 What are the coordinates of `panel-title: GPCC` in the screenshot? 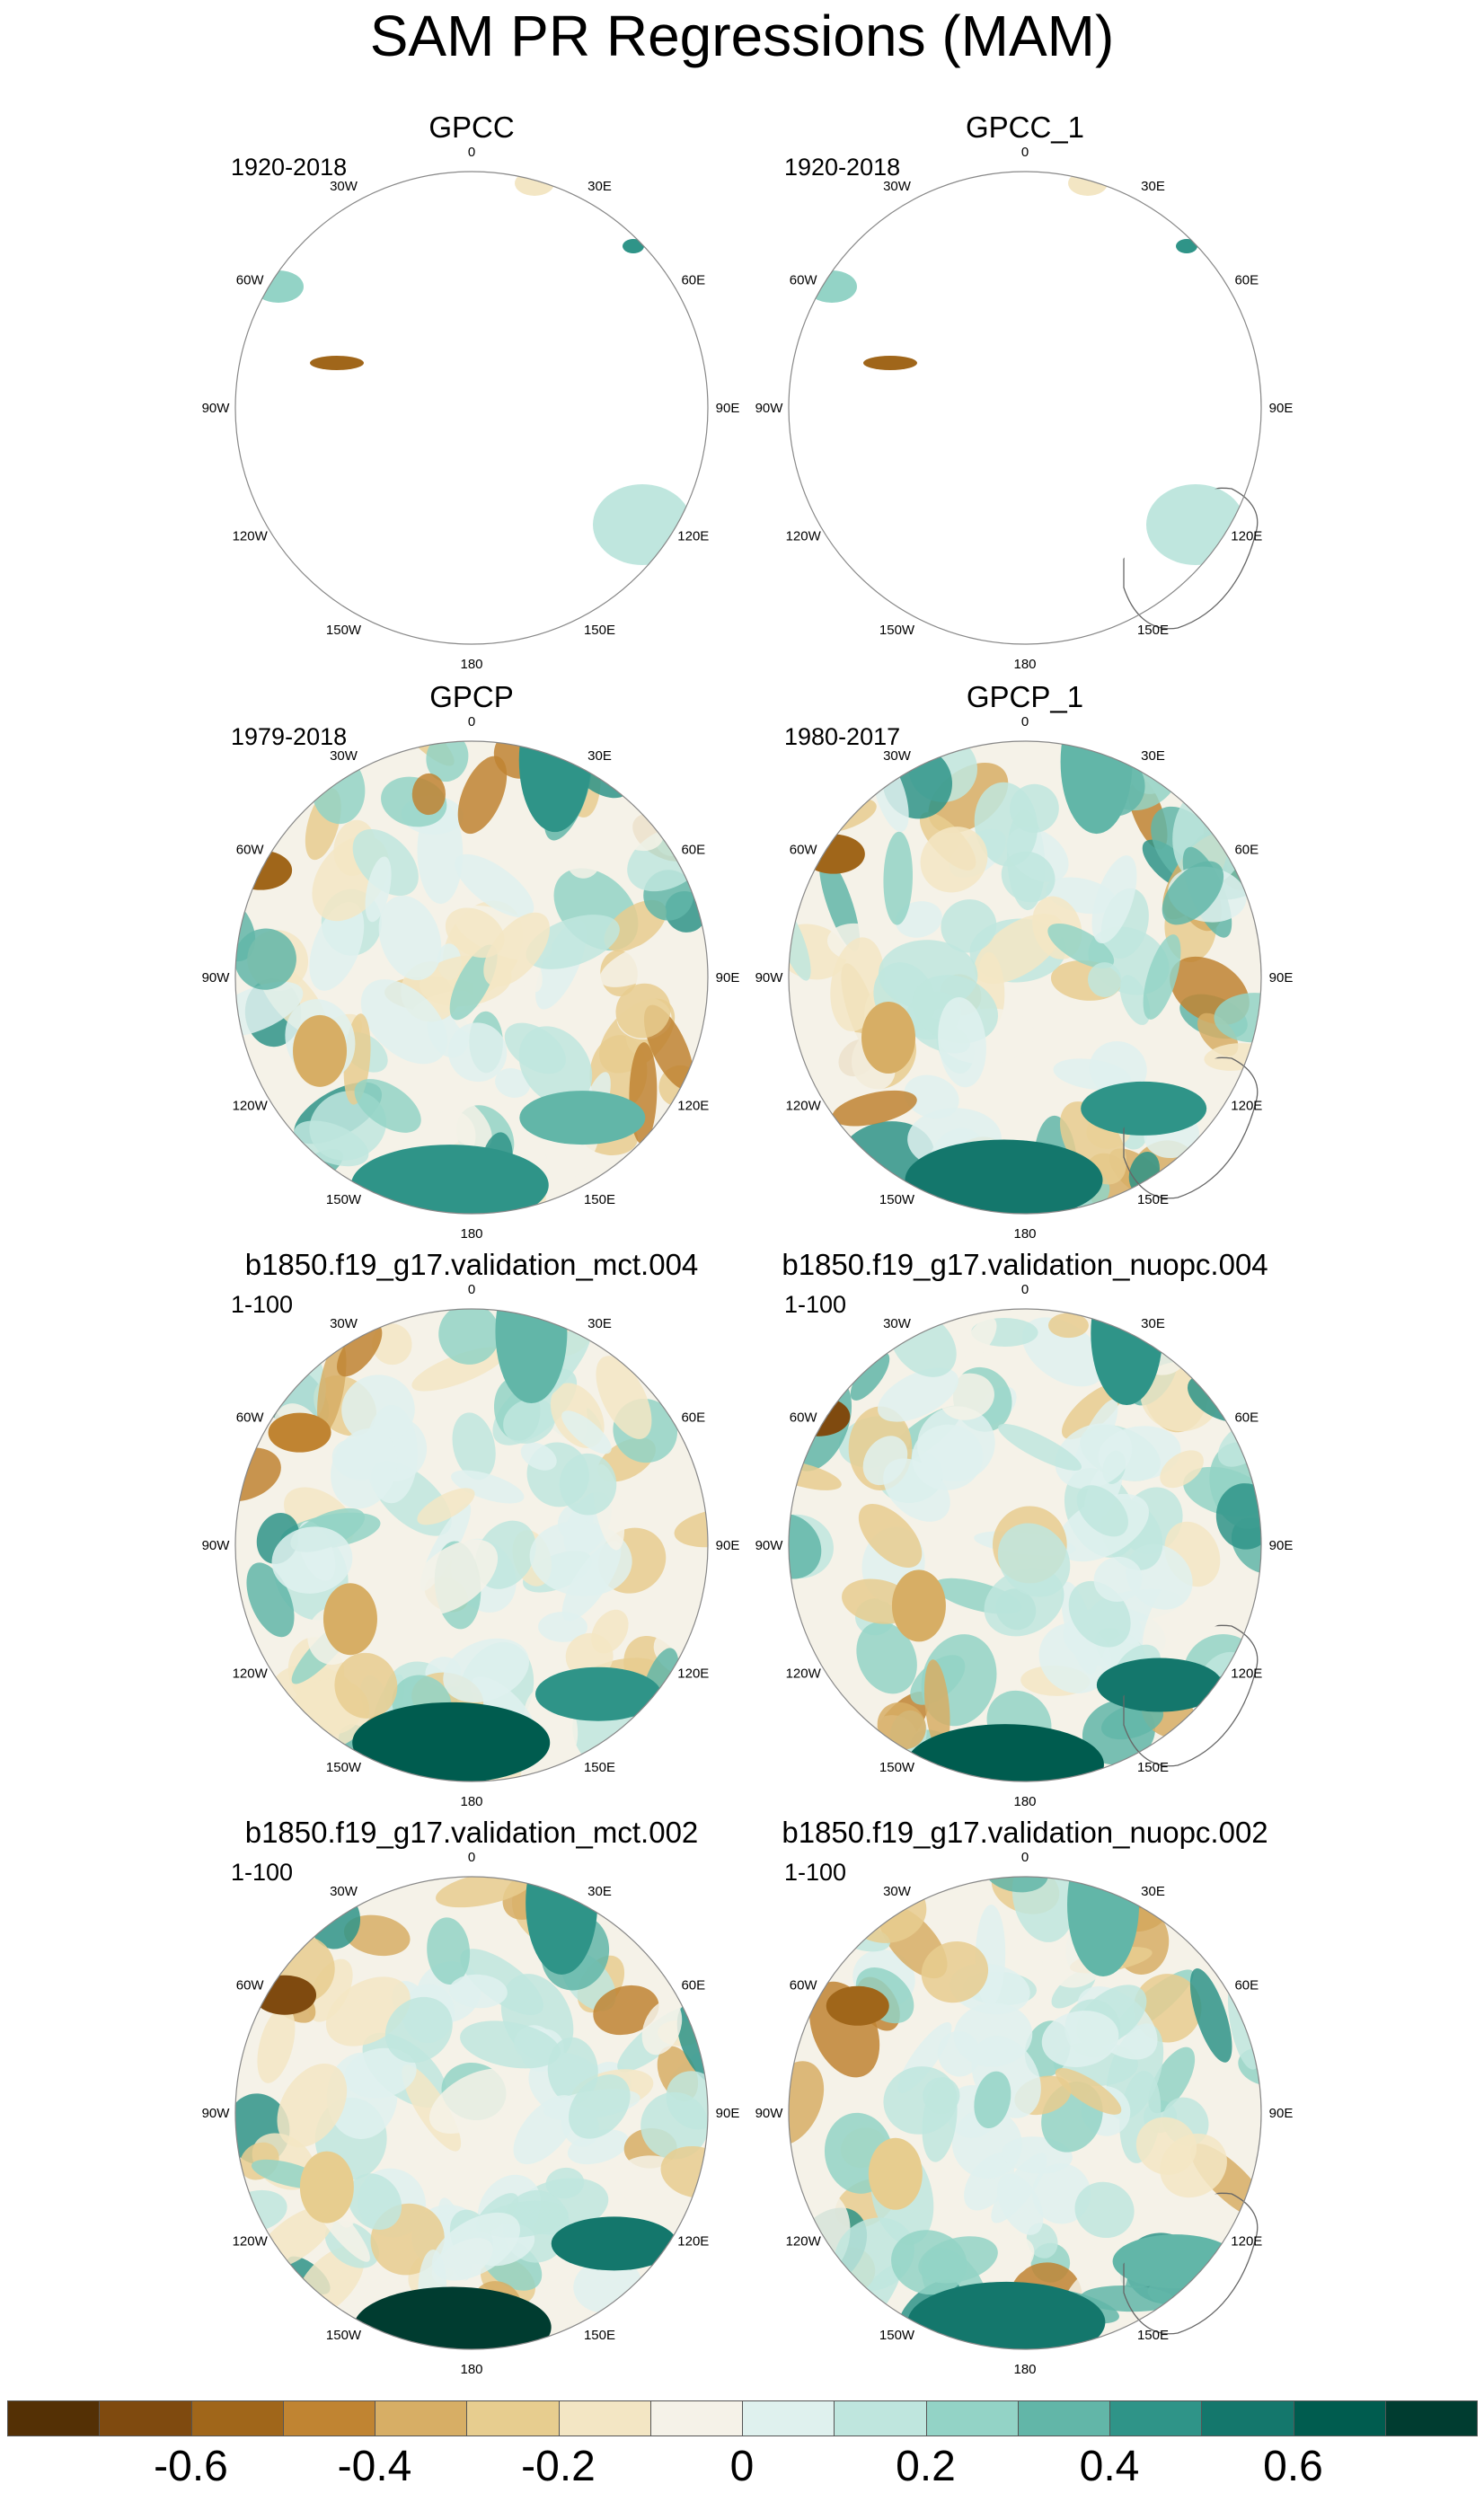 It's located at (472, 127).